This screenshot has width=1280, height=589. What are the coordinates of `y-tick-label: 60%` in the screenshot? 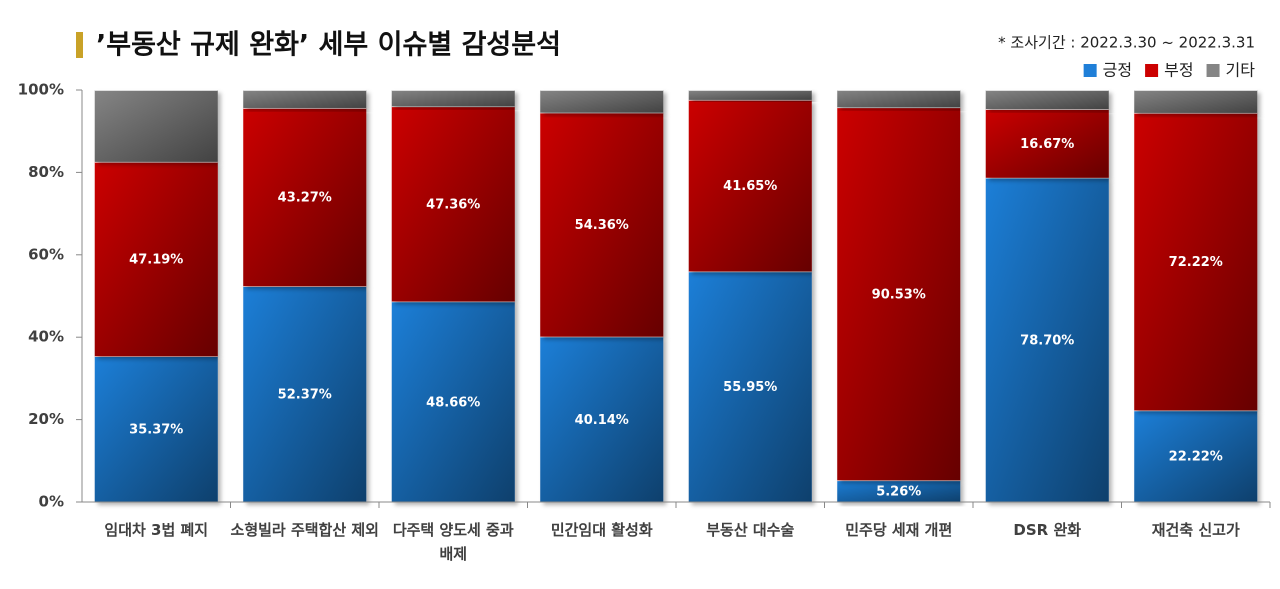 It's located at (46, 254).